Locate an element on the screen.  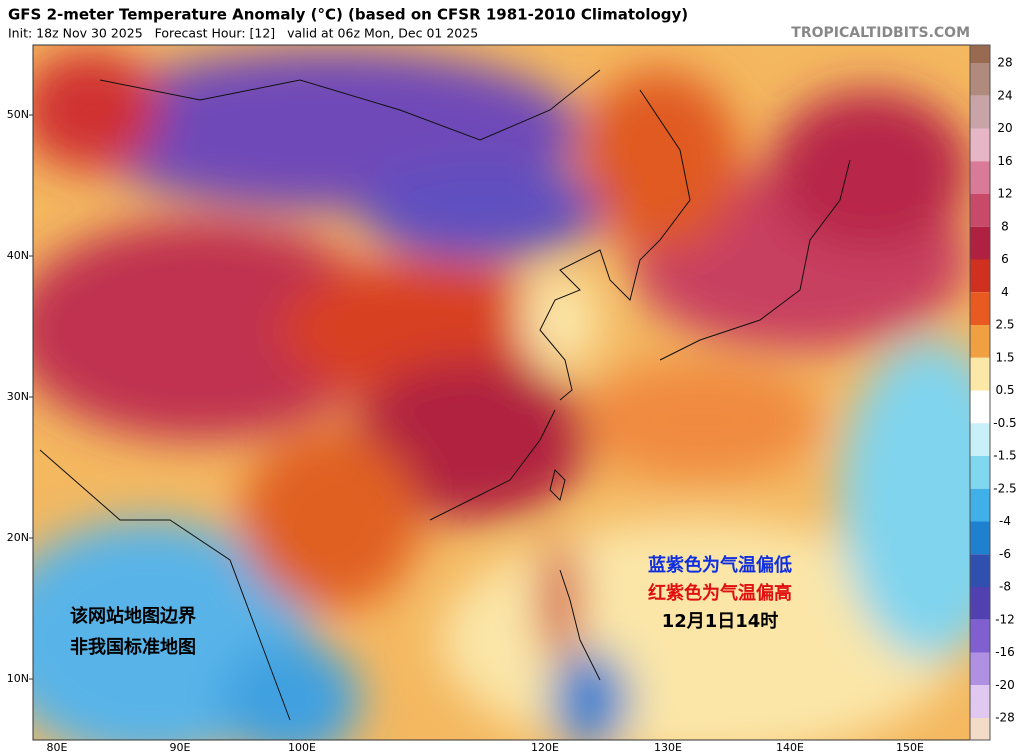
colorbar-label: 28 is located at coordinates (1004, 63).